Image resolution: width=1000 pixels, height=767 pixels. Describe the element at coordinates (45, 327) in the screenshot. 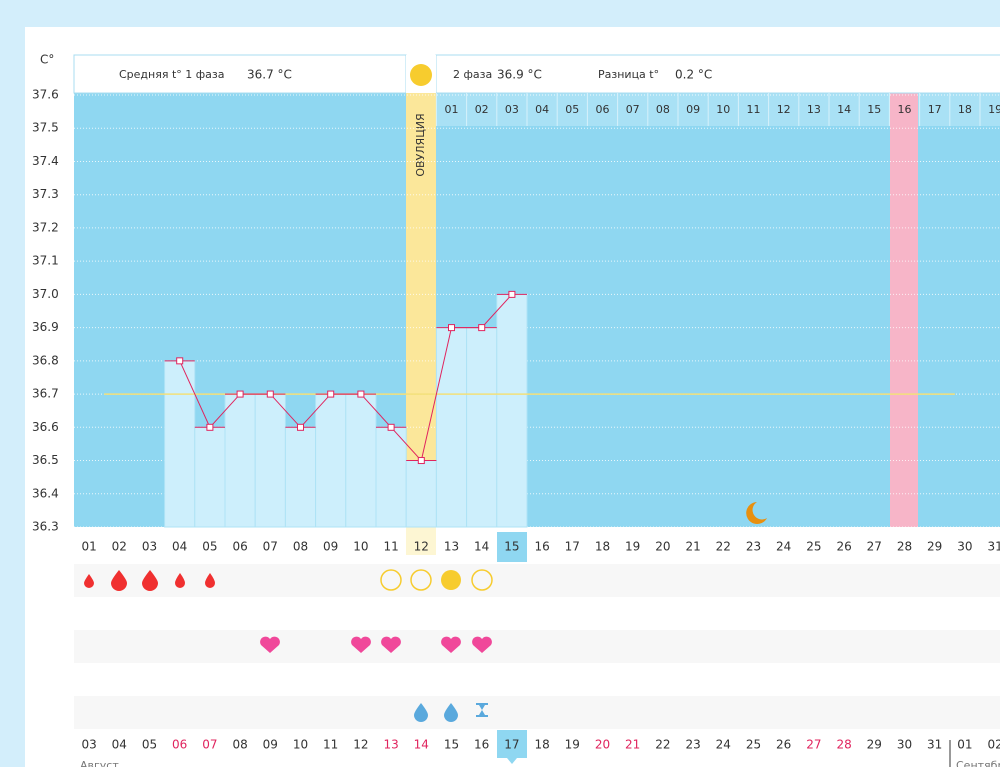

I see `y-tick-label: 36.9` at that location.